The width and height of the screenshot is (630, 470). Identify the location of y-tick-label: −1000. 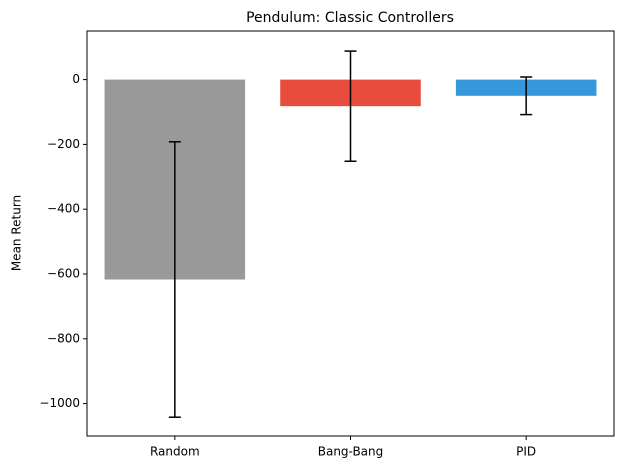
(59, 403).